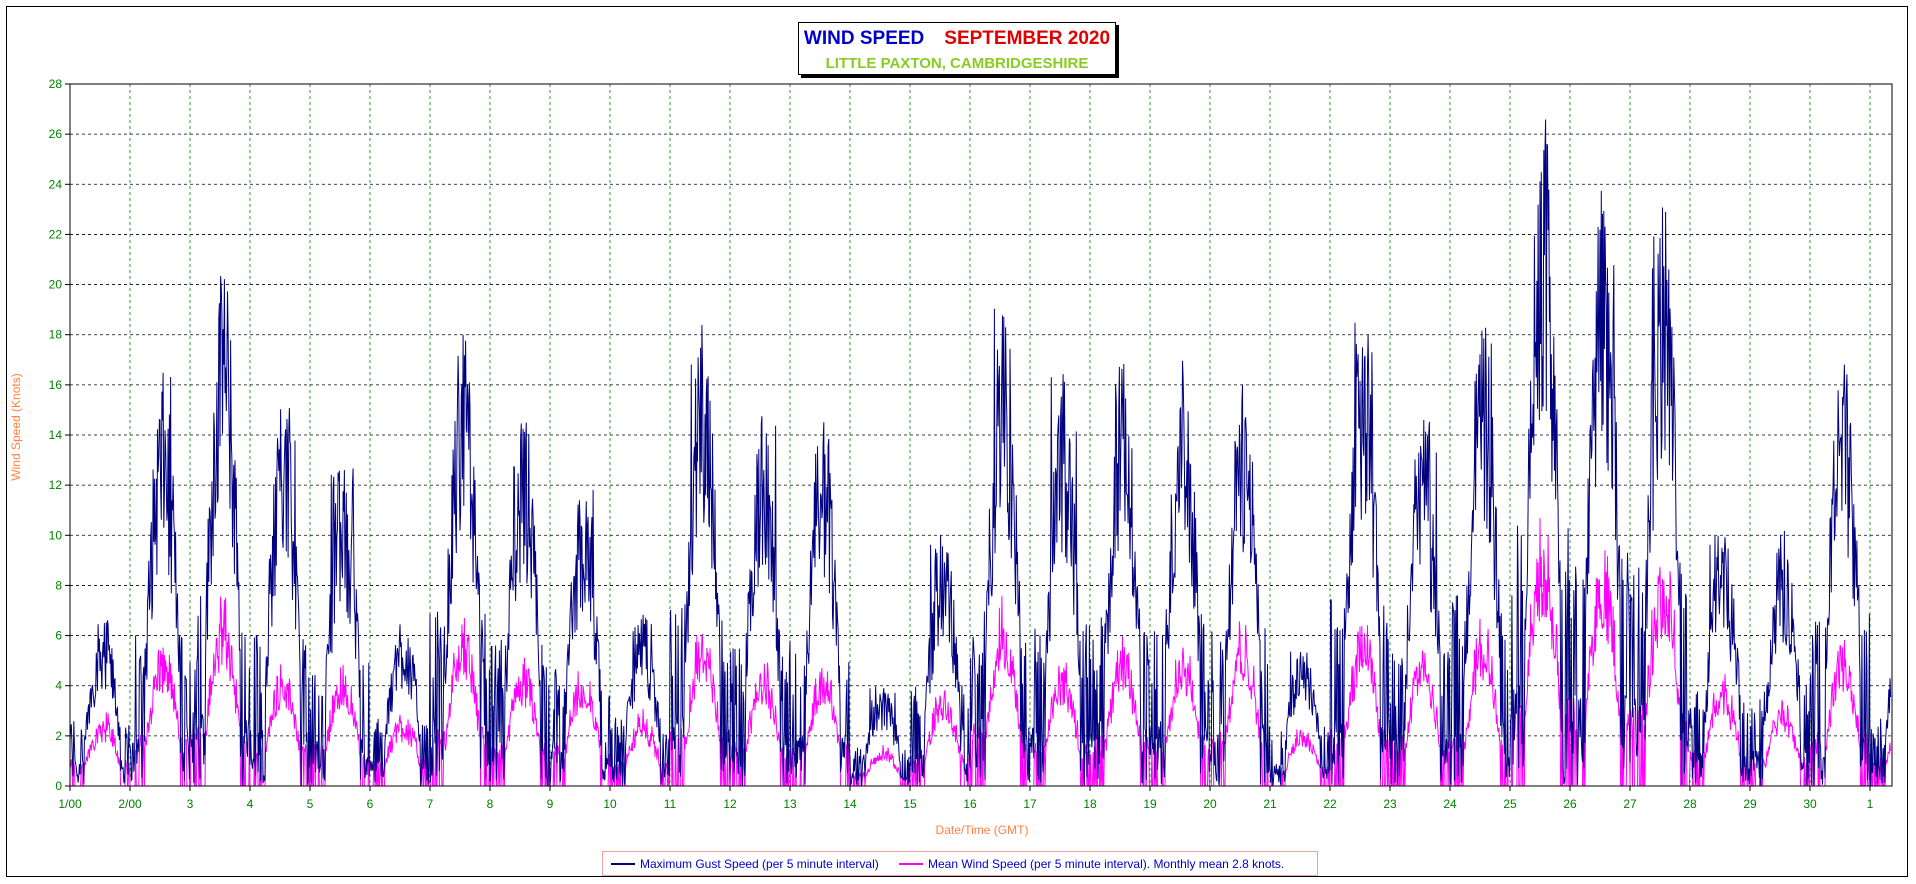 This screenshot has width=1916, height=884. I want to click on y-tick-label: 2, so click(58, 736).